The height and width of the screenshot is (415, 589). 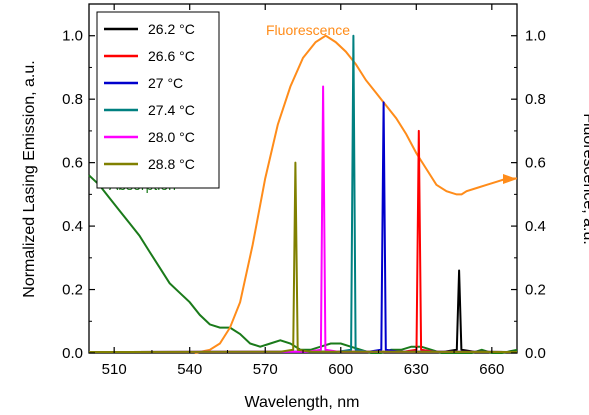 I want to click on legend-label: 28.0 °C, so click(x=171, y=137).